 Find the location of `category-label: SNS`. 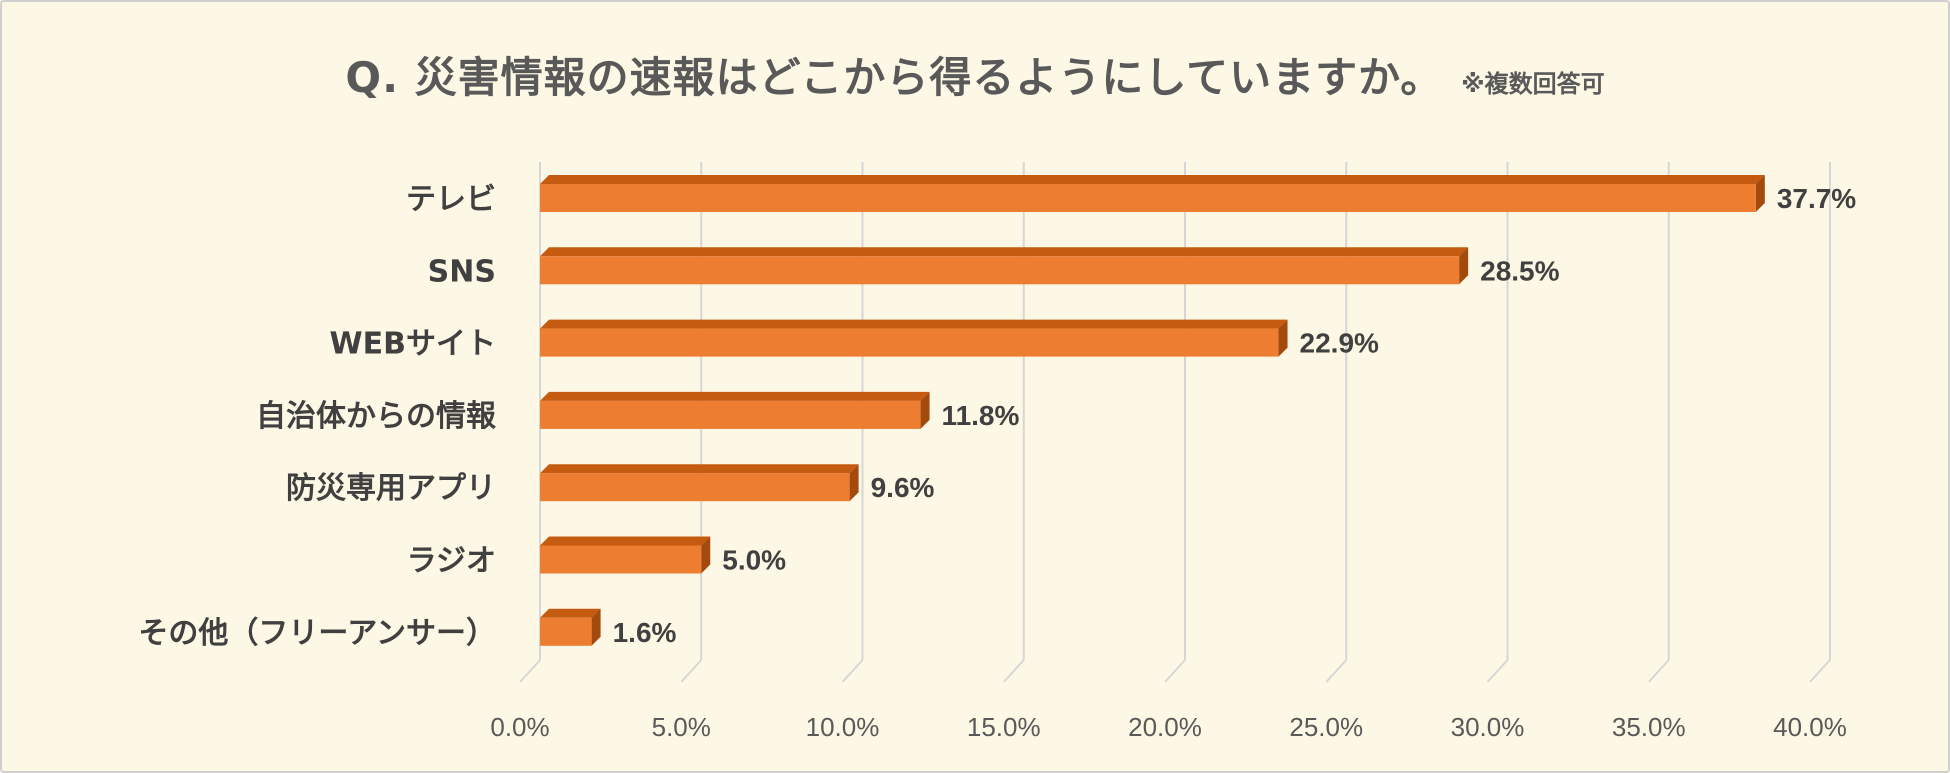

category-label: SNS is located at coordinates (462, 271).